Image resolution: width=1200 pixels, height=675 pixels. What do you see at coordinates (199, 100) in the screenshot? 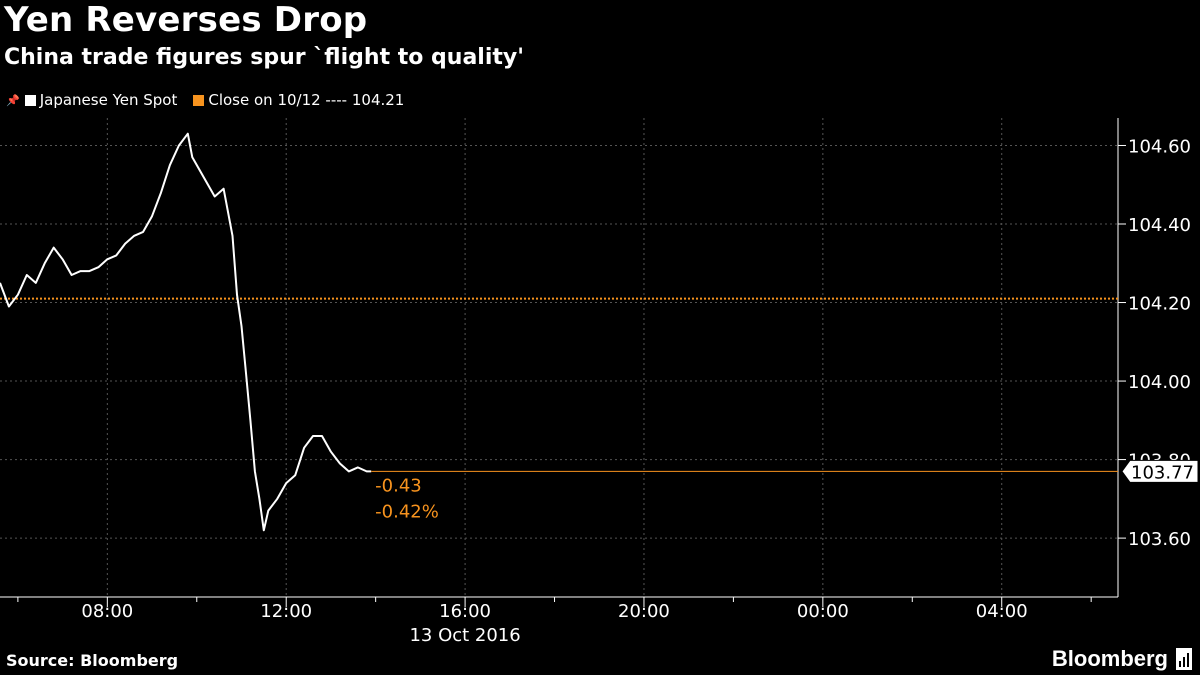
I see `close-swatch` at bounding box center [199, 100].